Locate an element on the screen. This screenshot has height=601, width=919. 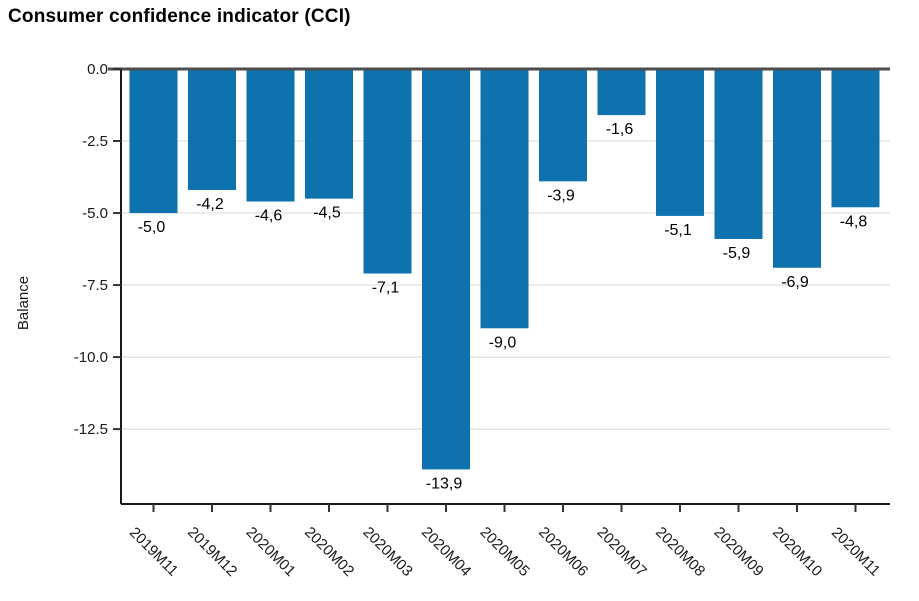
bar-value-label: -4,8 is located at coordinates (854, 221).